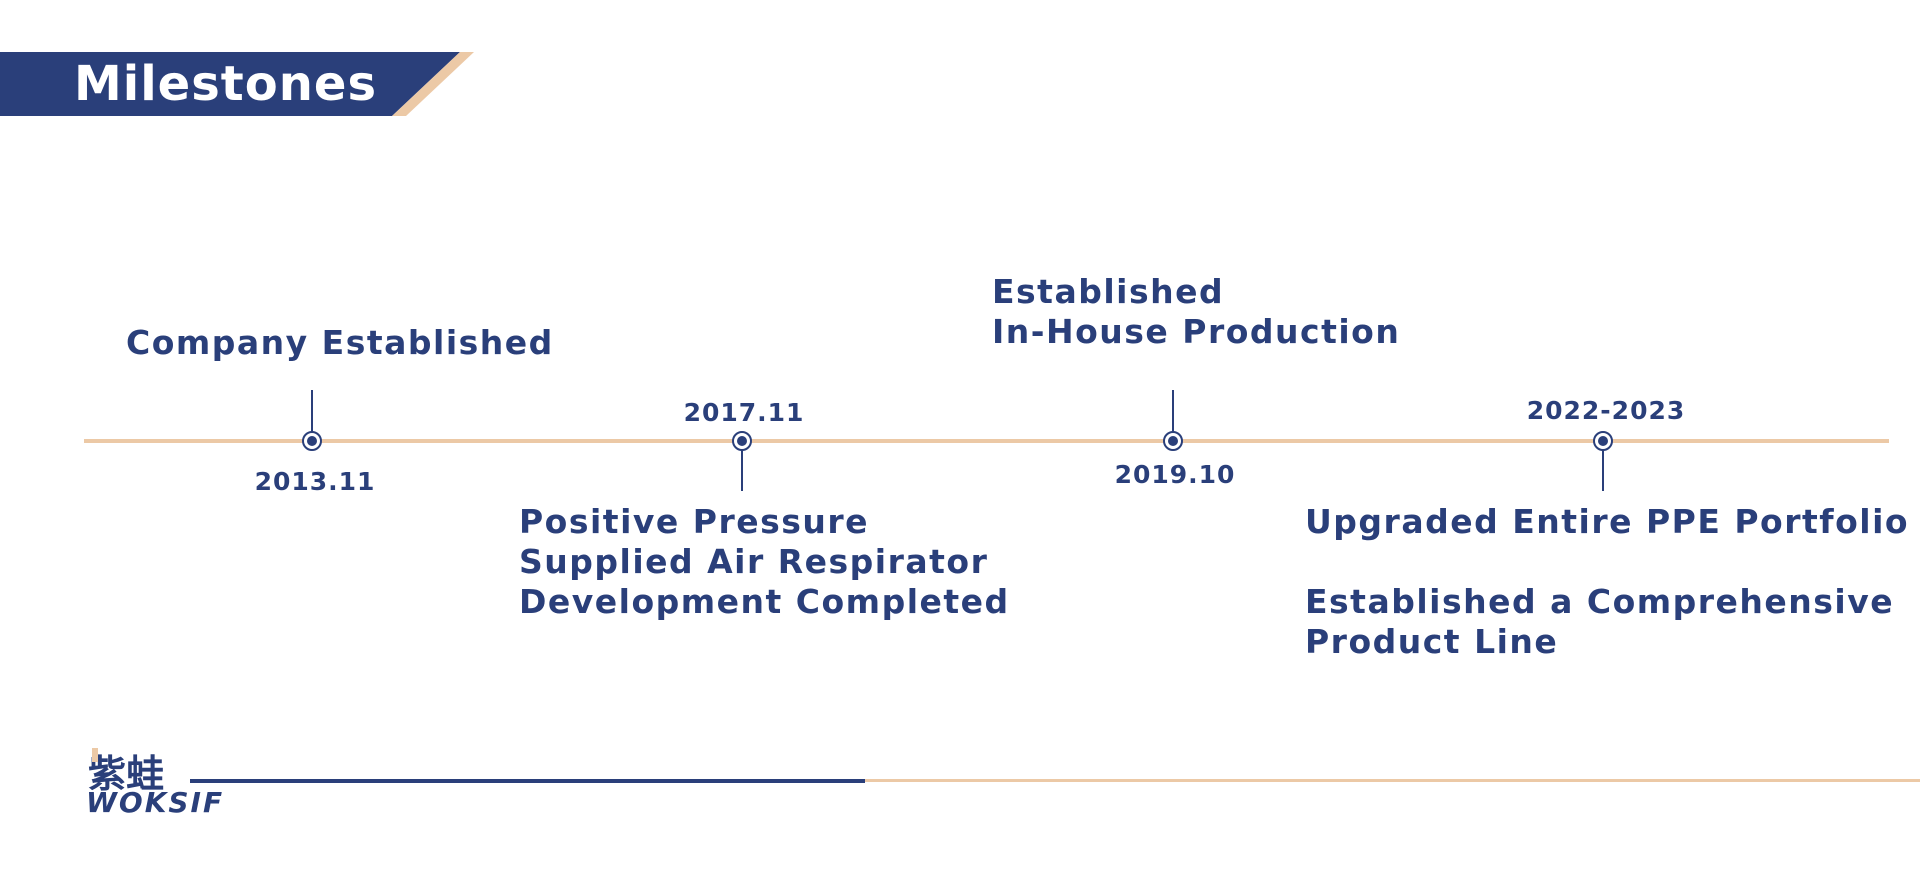 This screenshot has height=871, width=1920. Describe the element at coordinates (1196, 331) in the screenshot. I see `milestone-3-line-2: In-House Production` at that location.